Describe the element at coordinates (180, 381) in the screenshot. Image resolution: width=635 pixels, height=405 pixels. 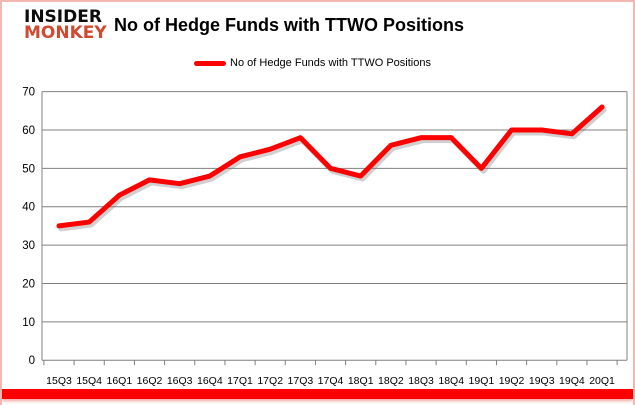
I see `x-axis-label: 16Q3` at that location.